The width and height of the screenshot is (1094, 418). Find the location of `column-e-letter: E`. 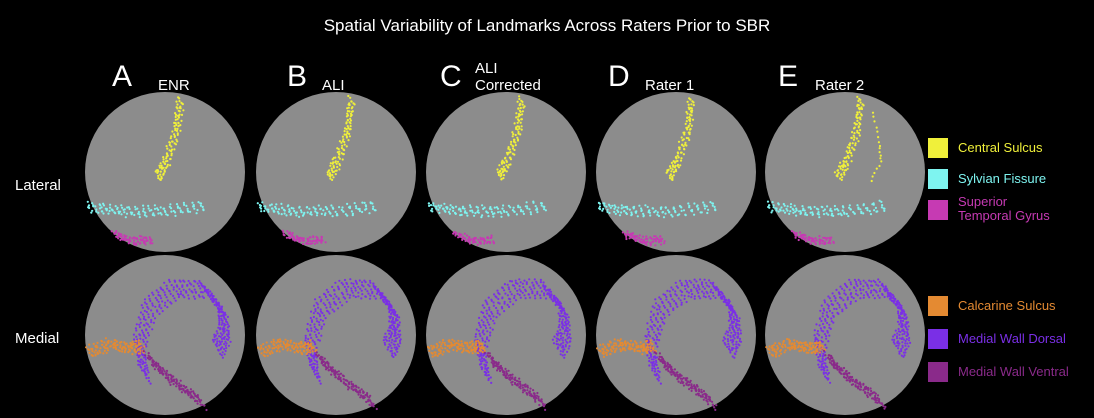

column-e-letter: E is located at coordinates (788, 76).